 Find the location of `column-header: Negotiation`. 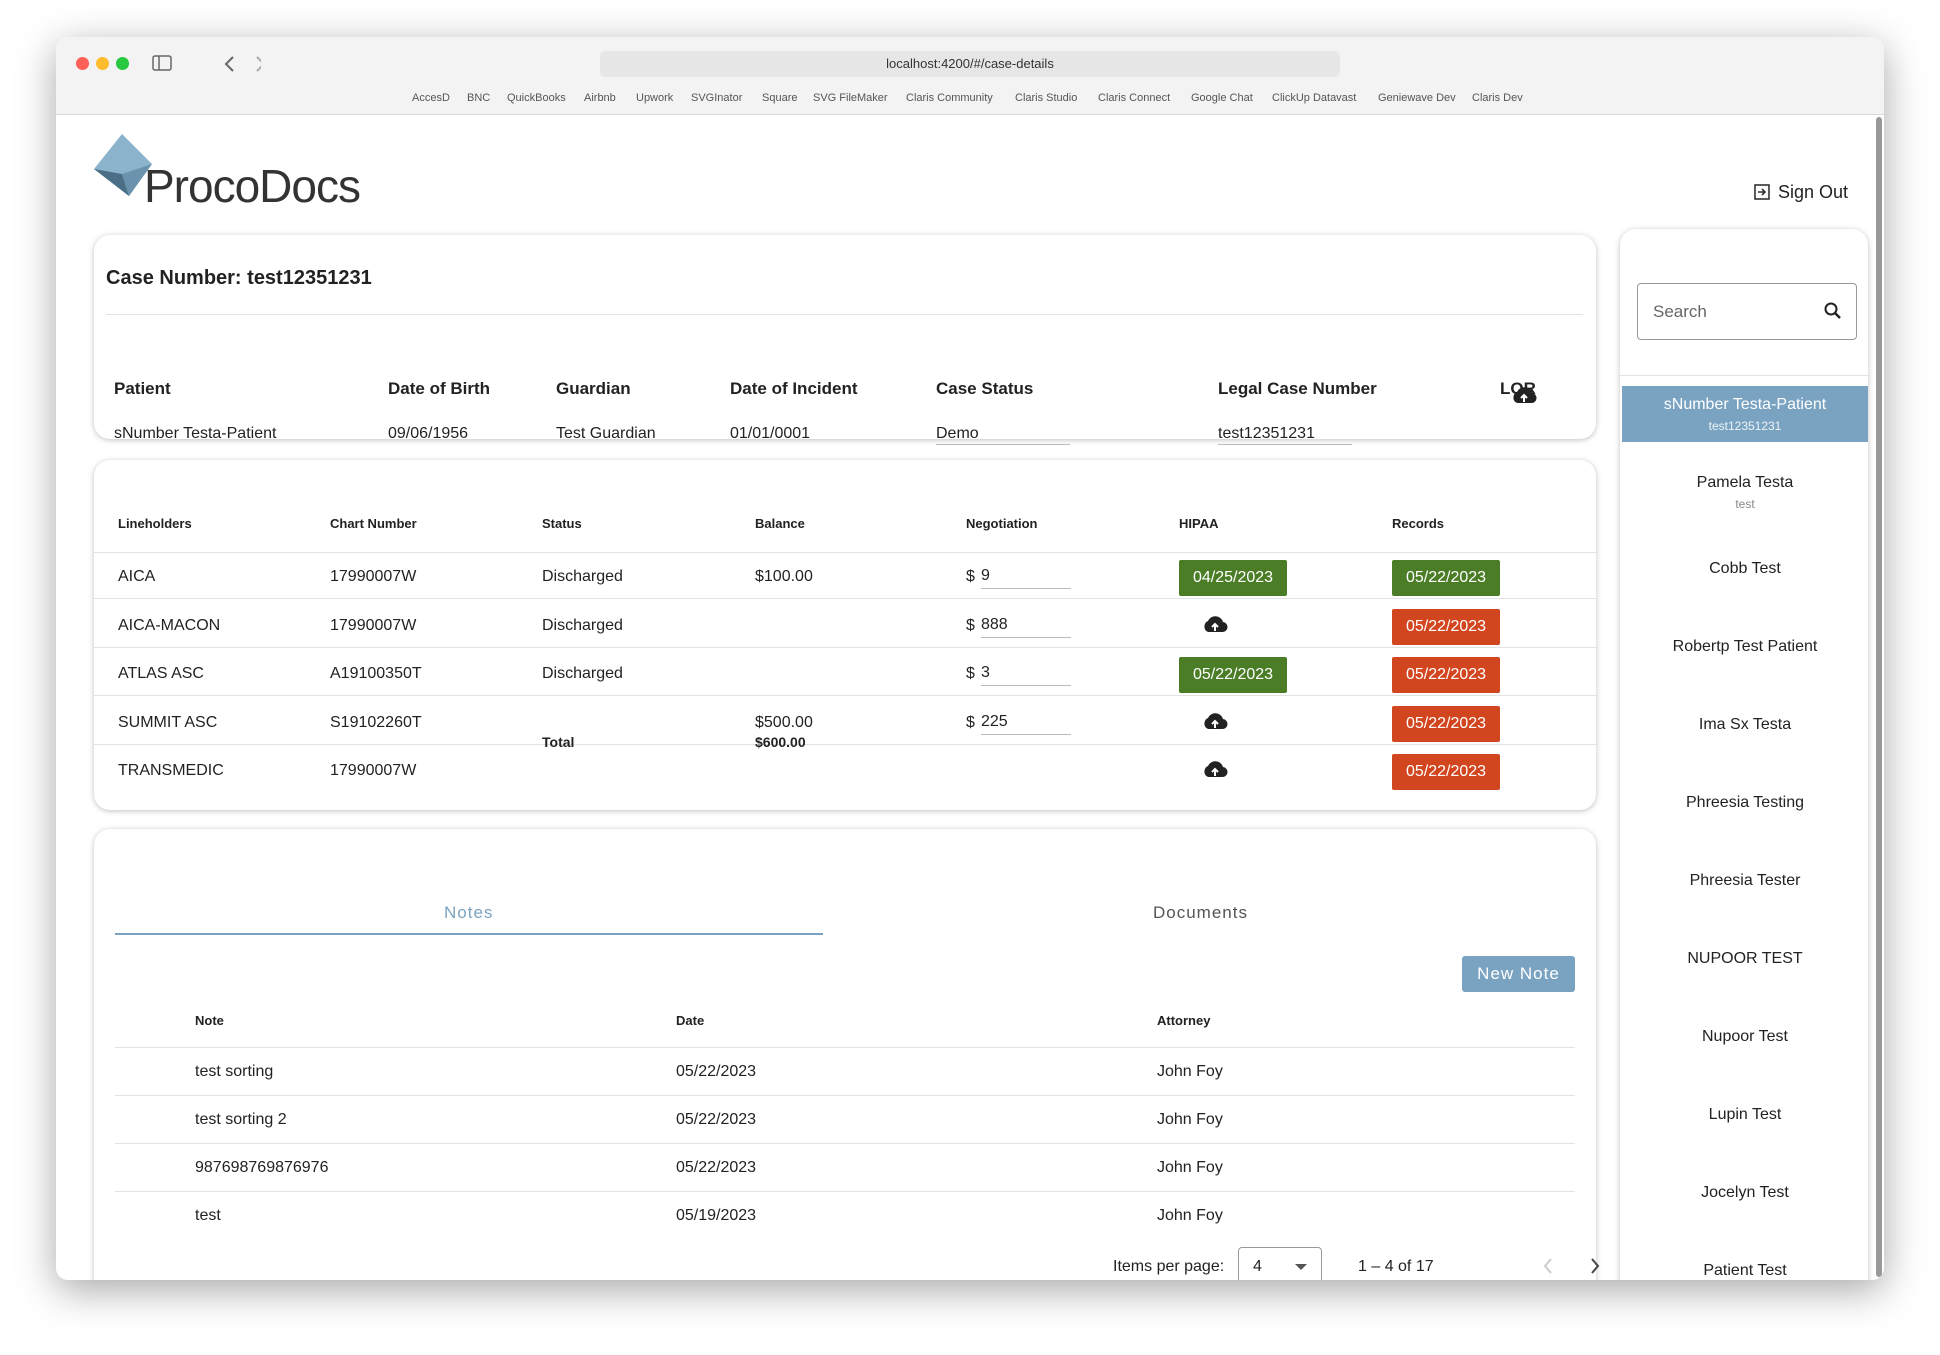

column-header: Negotiation is located at coordinates (1002, 523).